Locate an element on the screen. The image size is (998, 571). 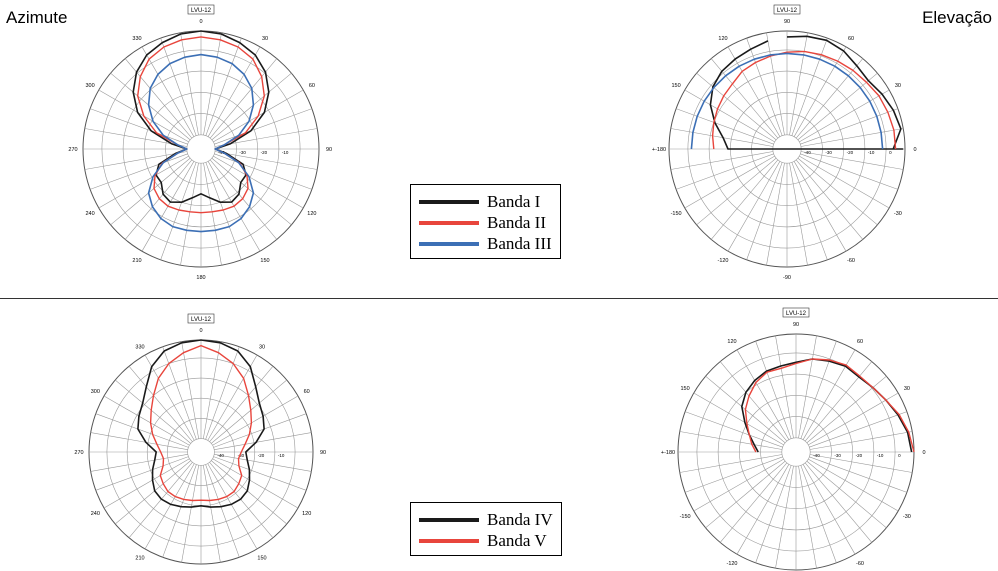
legend-bottom: Banda IV Banda V is located at coordinates (486, 529).